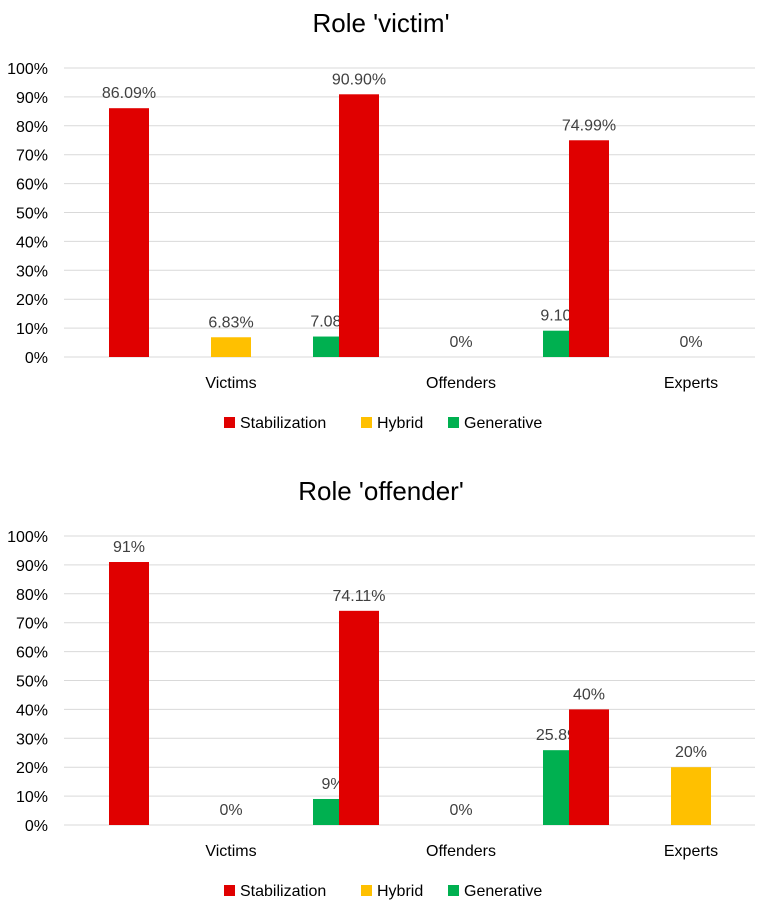  What do you see at coordinates (230, 810) in the screenshot?
I see `data-label-hybrid-victims: 0%` at bounding box center [230, 810].